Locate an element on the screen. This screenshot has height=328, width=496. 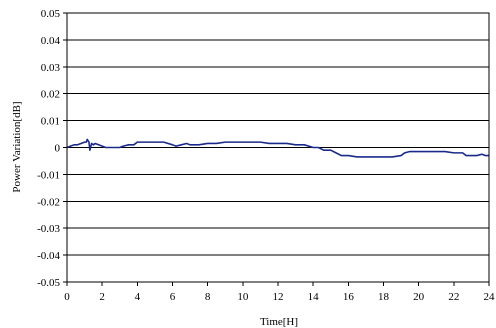
y-tick-label: -0.03 is located at coordinates (48, 229).